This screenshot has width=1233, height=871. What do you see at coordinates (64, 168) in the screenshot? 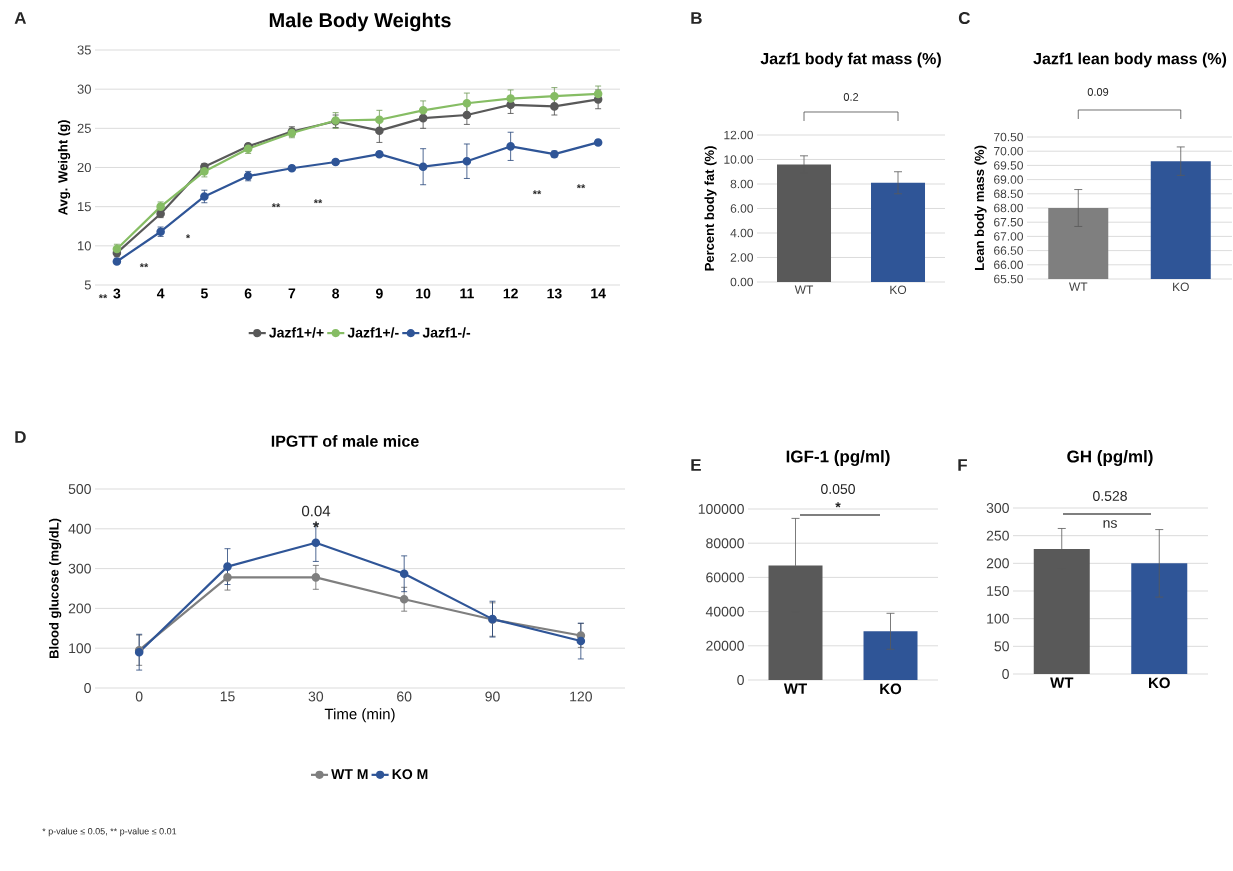
I see `y-axis-title: Avg. Weight (g)` at bounding box center [64, 168].